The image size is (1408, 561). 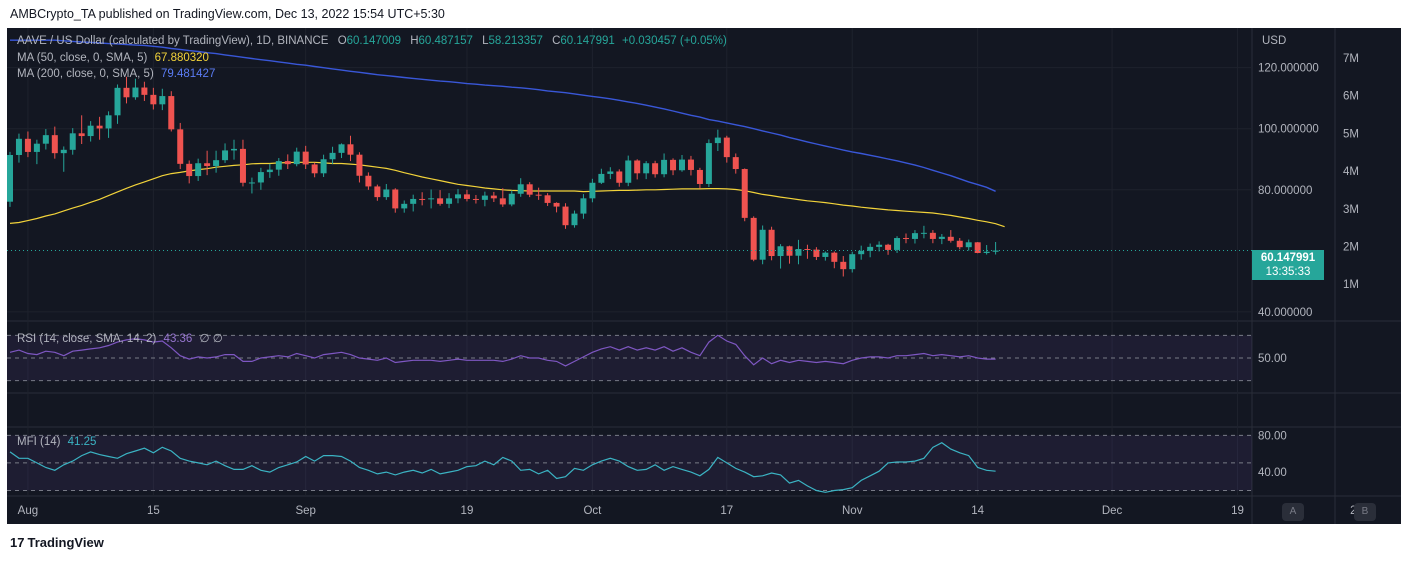 I want to click on mfi-label: MFI (14), so click(x=39, y=442).